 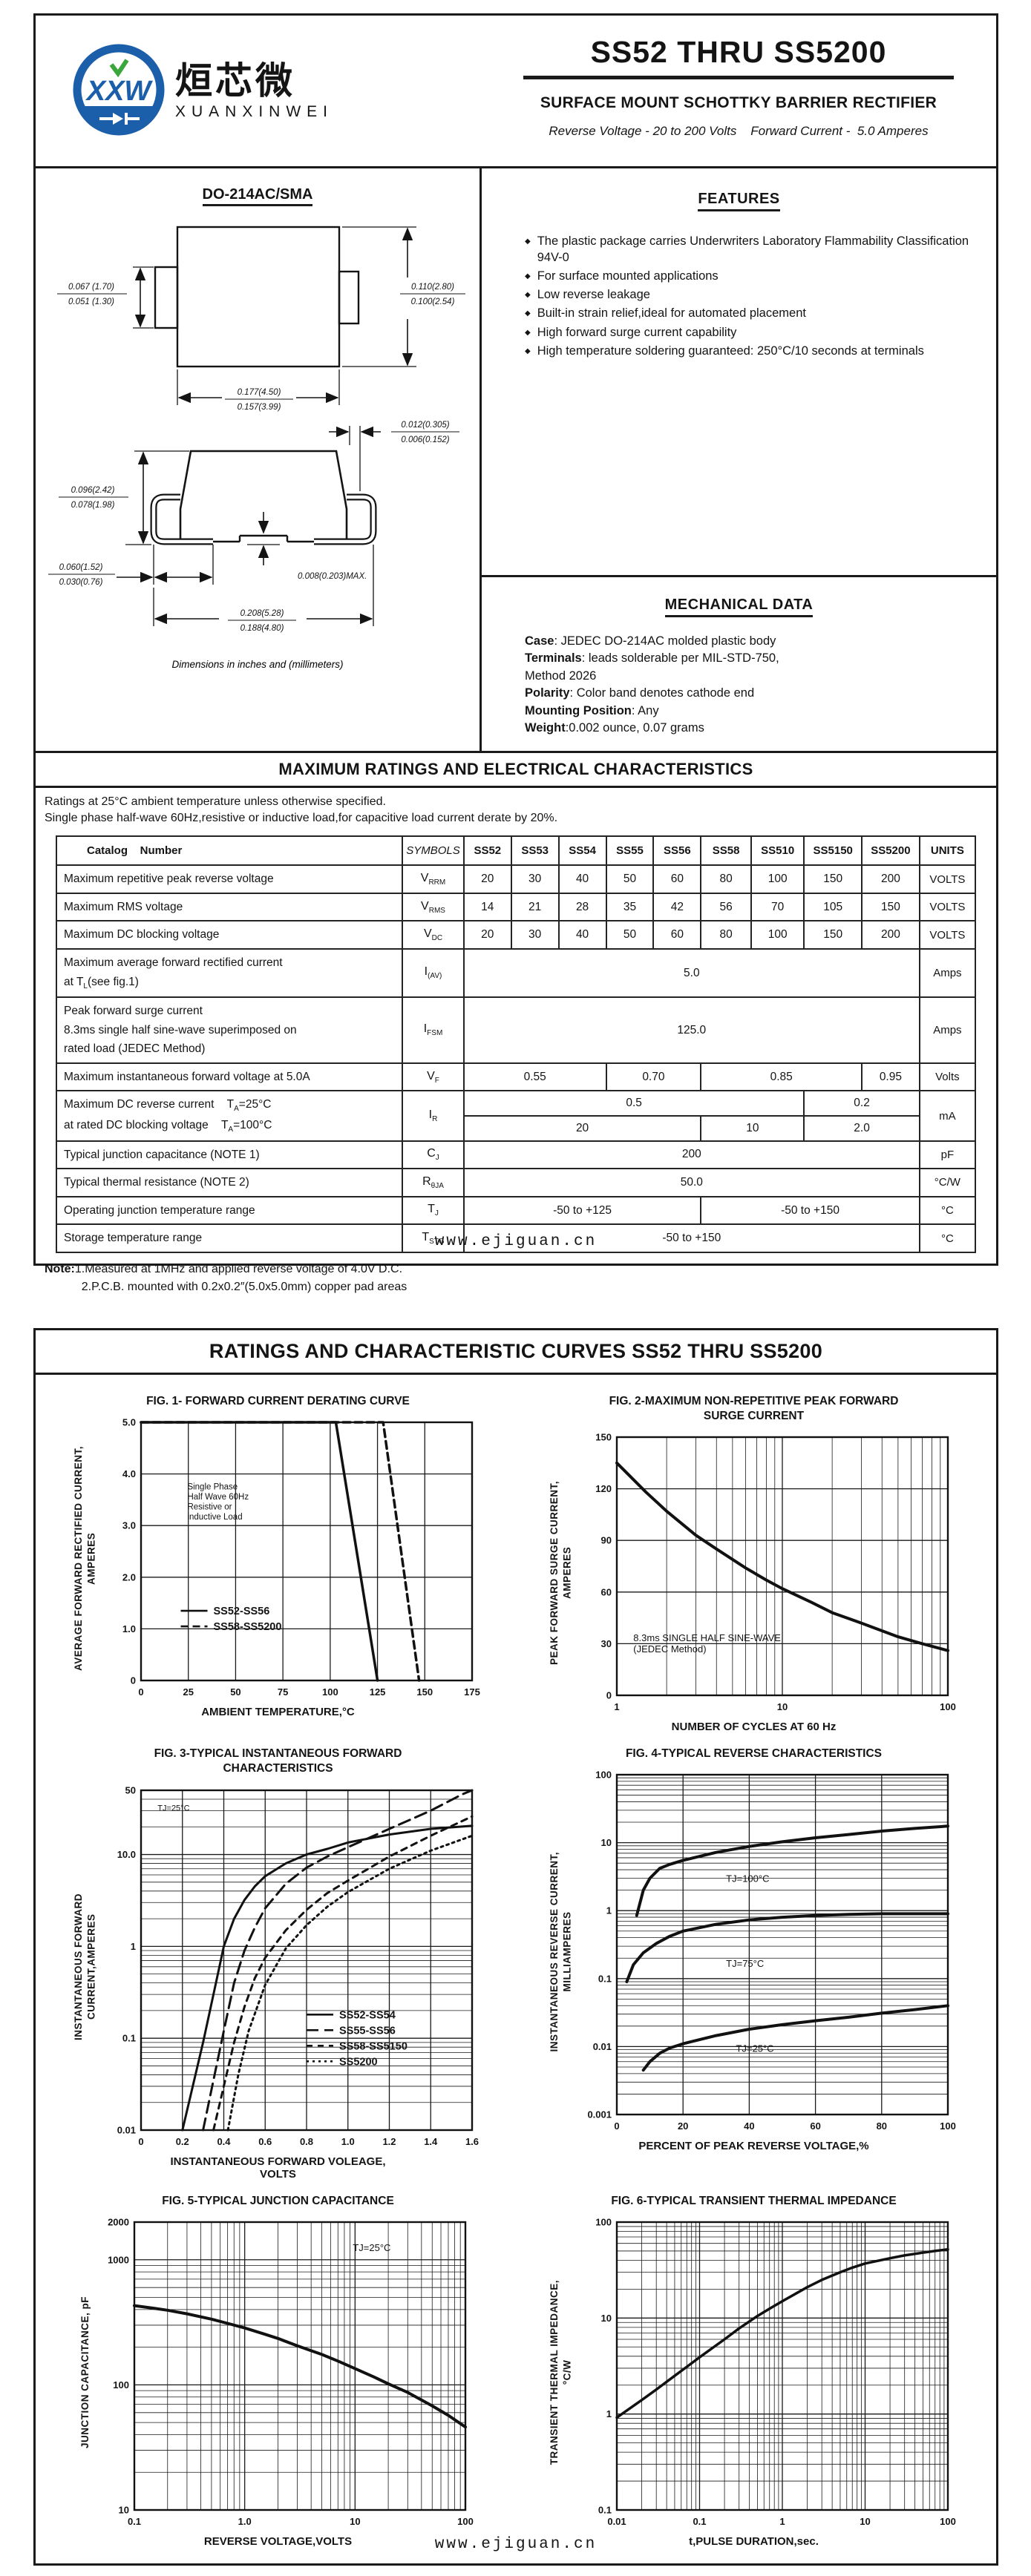 I want to click on dim-standoff: 0.008(0.203)MAX., so click(x=332, y=576).